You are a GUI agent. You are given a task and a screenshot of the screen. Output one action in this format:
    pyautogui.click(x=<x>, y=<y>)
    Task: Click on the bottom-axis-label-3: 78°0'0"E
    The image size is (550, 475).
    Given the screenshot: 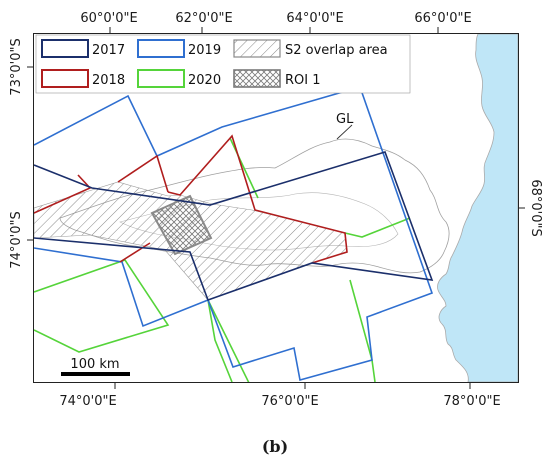 What is the action you would take?
    pyautogui.click(x=471, y=401)
    